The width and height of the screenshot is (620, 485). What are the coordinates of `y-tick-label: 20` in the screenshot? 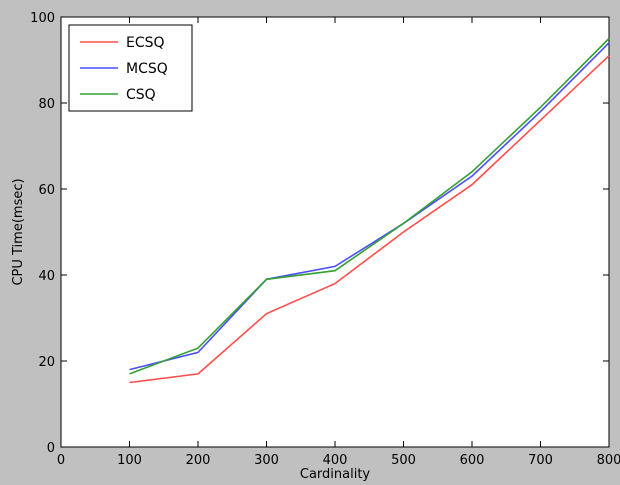 It's located at (46, 362).